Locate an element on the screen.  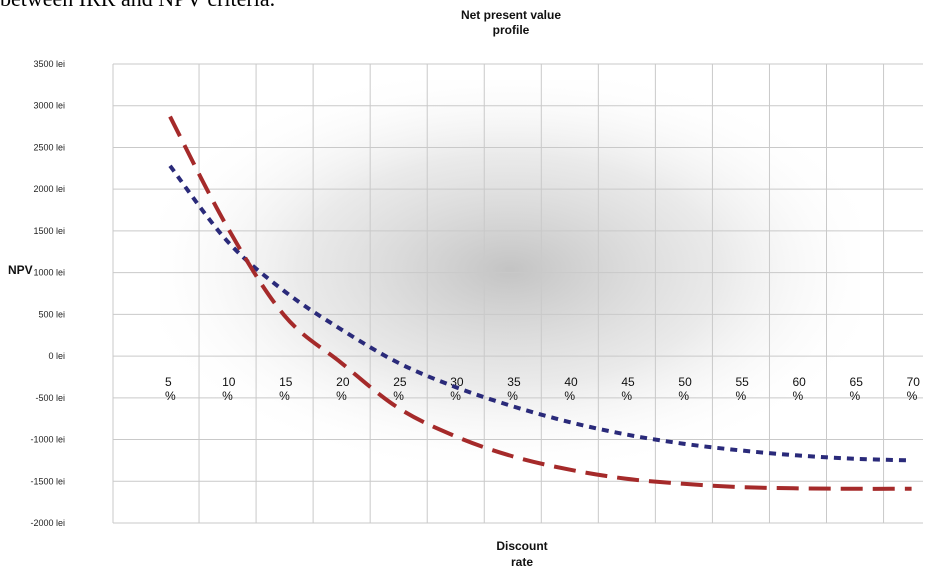
y-tick-label: 500 lei is located at coordinates (51, 314).